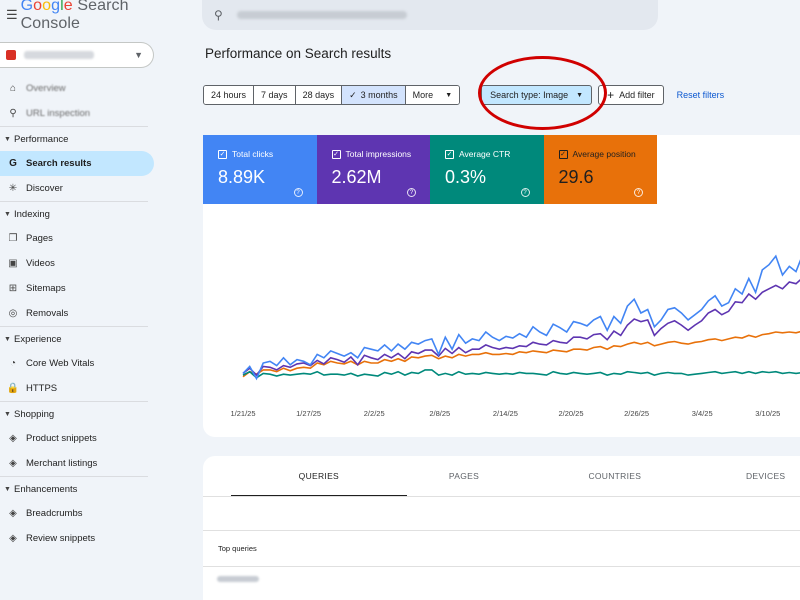 This screenshot has width=800, height=600. What do you see at coordinates (485, 154) in the screenshot?
I see `metric-label: Average CTR` at bounding box center [485, 154].